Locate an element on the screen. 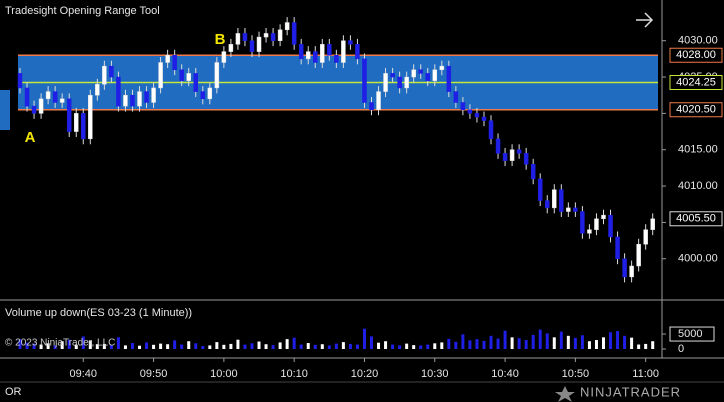  logo-icon is located at coordinates (565, 394).